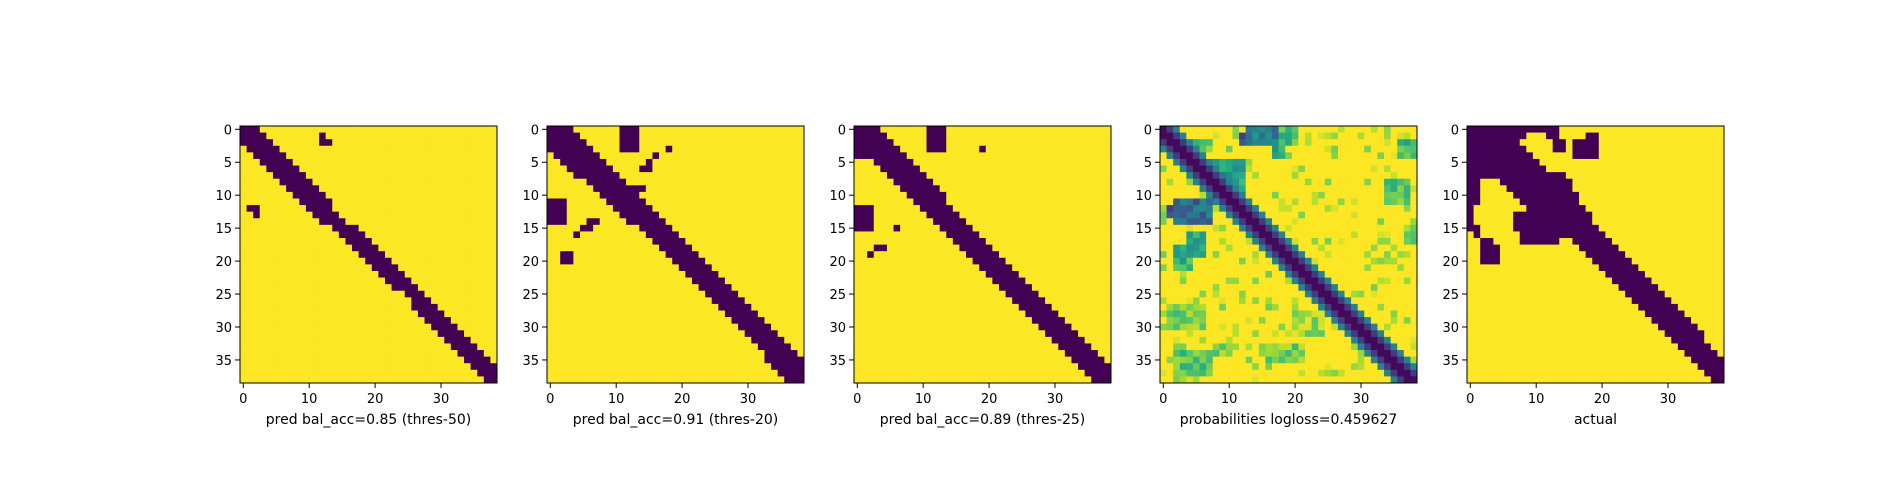 This screenshot has height=500, width=1900. Describe the element at coordinates (923, 399) in the screenshot. I see `x-tick-label: 10` at that location.